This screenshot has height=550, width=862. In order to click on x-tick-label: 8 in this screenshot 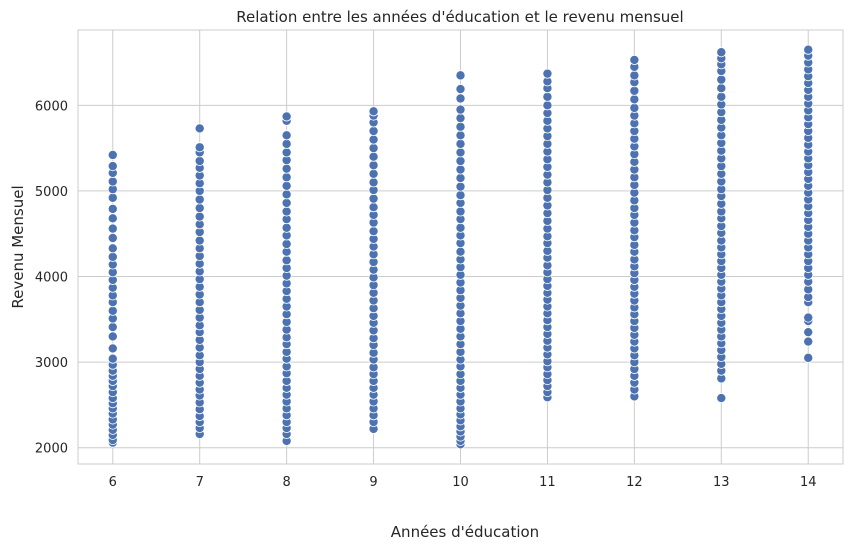, I will do `click(286, 482)`.